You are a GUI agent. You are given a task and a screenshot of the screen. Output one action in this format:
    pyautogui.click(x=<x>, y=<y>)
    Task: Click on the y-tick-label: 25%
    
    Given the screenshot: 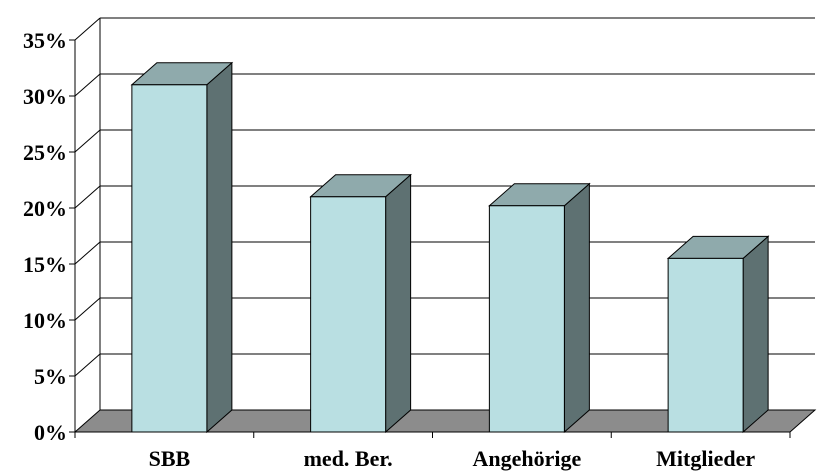 What is the action you would take?
    pyautogui.click(x=45, y=152)
    